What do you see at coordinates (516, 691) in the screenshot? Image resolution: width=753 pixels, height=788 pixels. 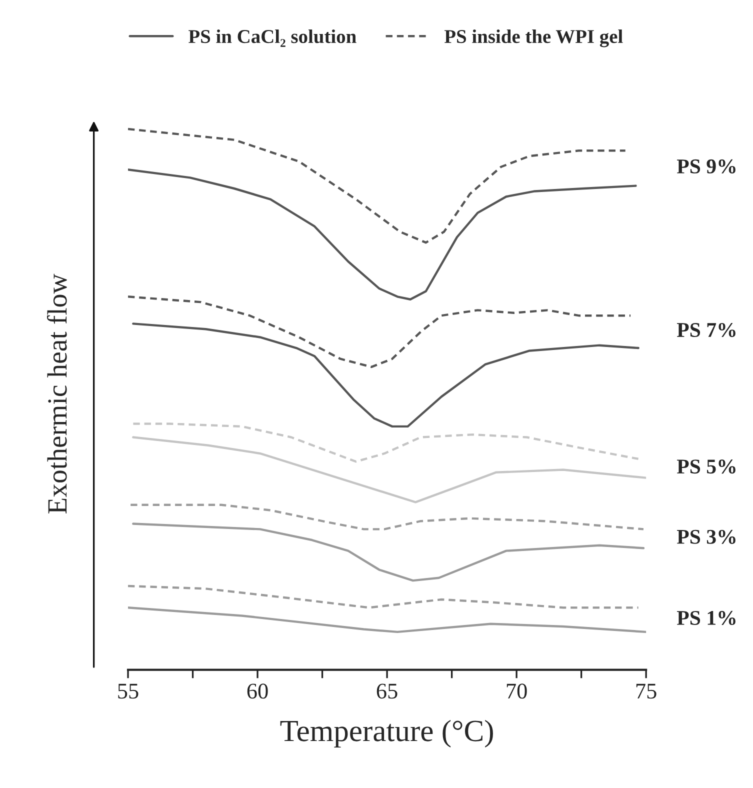 I see `x-tick-label: 70` at bounding box center [516, 691].